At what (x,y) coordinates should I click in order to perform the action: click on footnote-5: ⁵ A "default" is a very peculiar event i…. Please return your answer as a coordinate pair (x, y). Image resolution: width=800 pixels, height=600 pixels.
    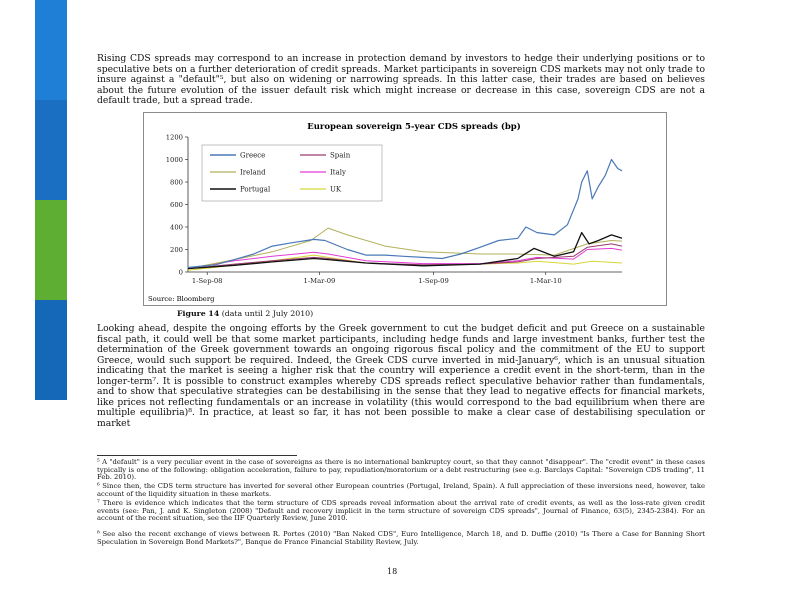
    Looking at the image, I should click on (401, 470).